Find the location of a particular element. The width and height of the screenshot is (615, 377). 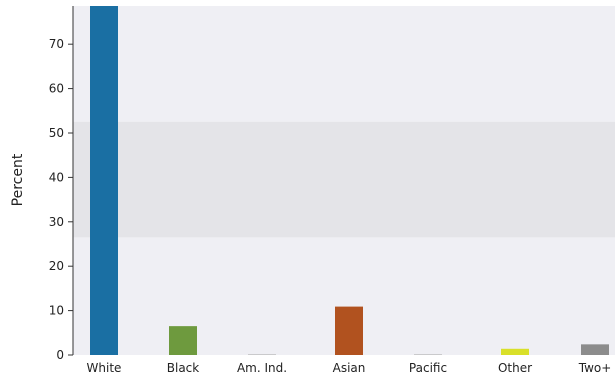

bar-asian is located at coordinates (349, 330).